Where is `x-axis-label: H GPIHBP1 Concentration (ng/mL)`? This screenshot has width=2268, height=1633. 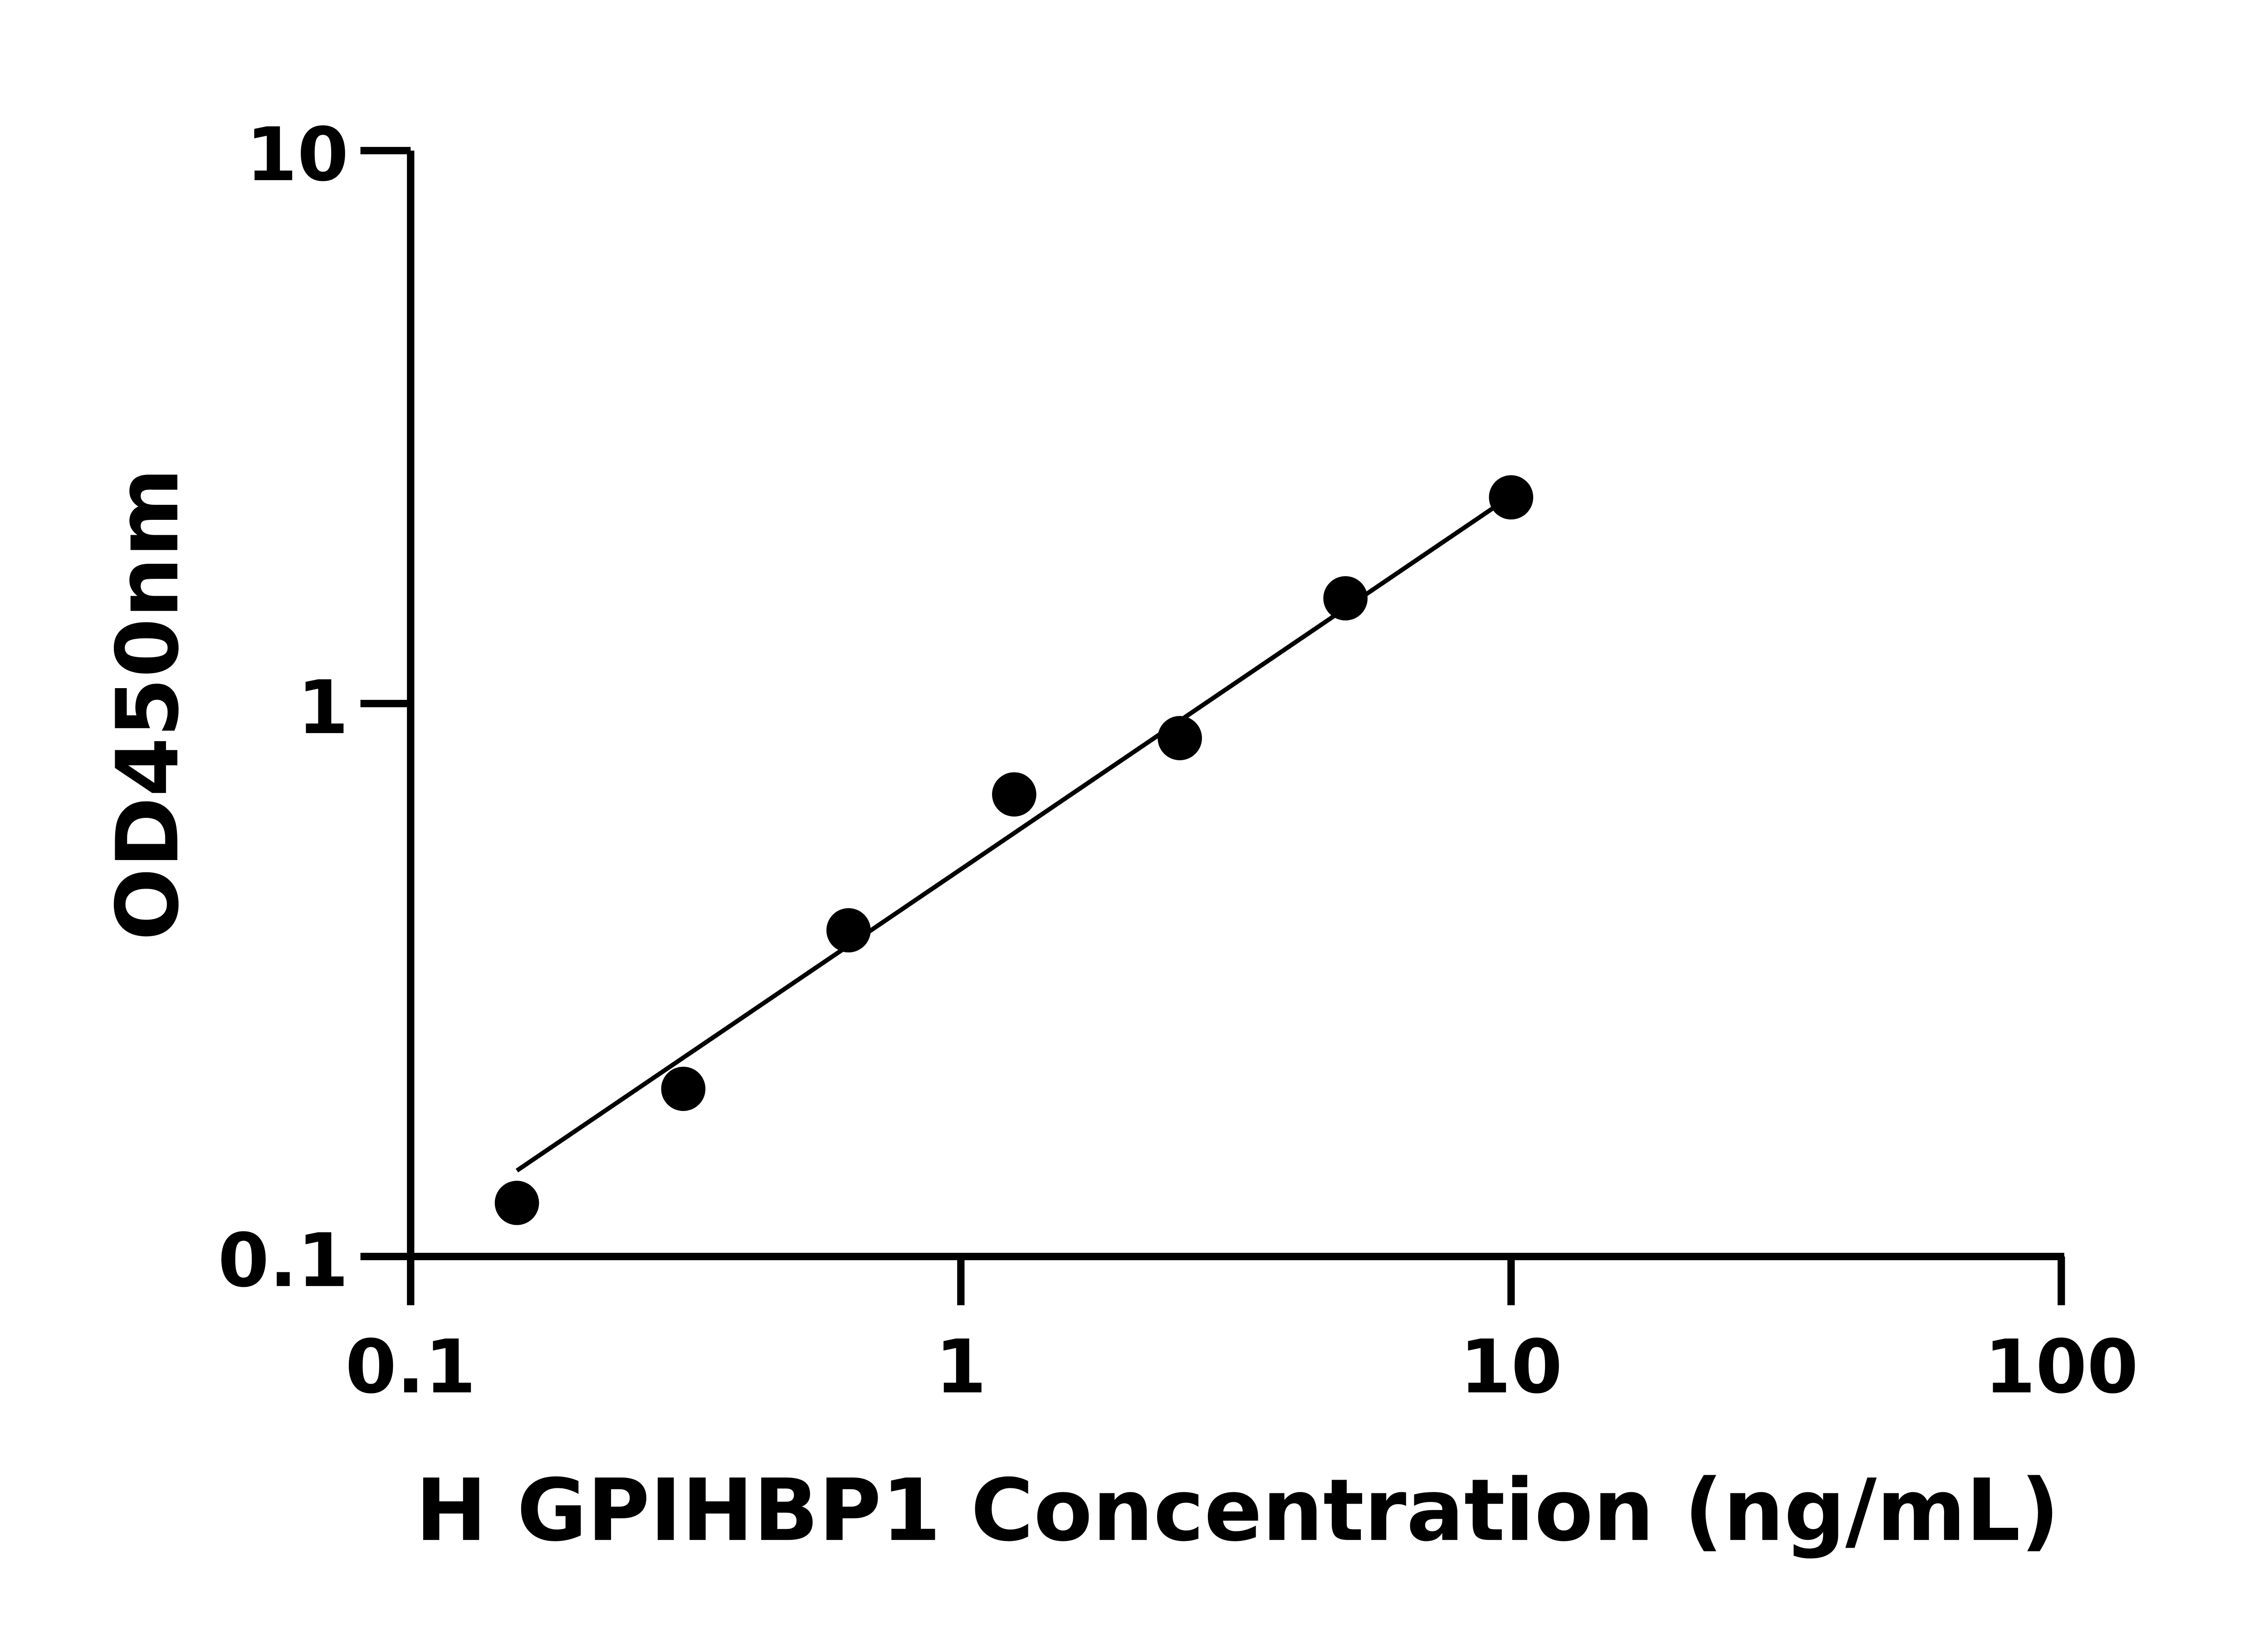
x-axis-label: H GPIHBP1 Concentration (ng/mL) is located at coordinates (1237, 1510).